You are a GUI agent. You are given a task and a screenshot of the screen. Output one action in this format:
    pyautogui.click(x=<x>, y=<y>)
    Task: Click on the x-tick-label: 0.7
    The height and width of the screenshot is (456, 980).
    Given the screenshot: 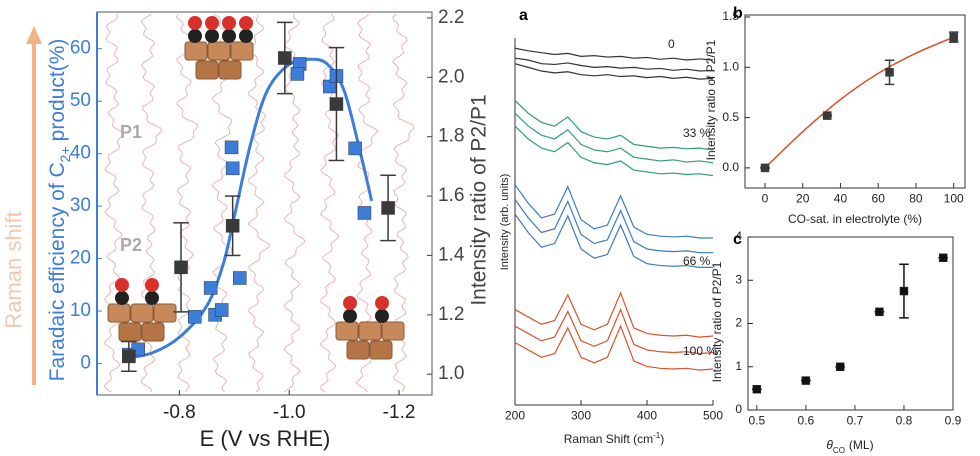 What is the action you would take?
    pyautogui.click(x=855, y=421)
    